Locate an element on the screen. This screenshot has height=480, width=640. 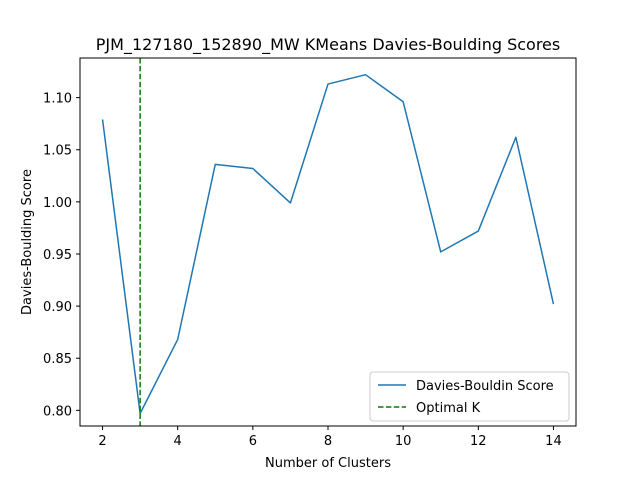
x-tick-label: 12 is located at coordinates (478, 441).